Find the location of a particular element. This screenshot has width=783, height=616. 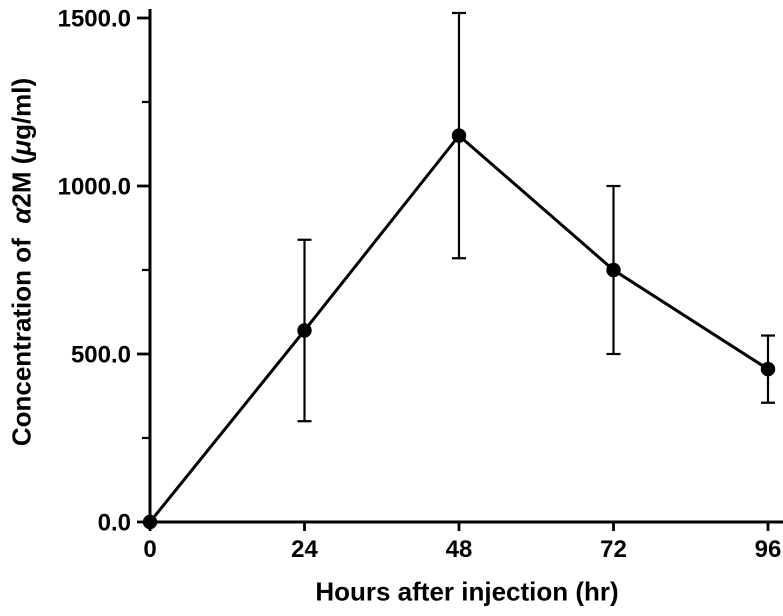

y-axis-title-text-2: 2M ( is located at coordinates (21, 181).